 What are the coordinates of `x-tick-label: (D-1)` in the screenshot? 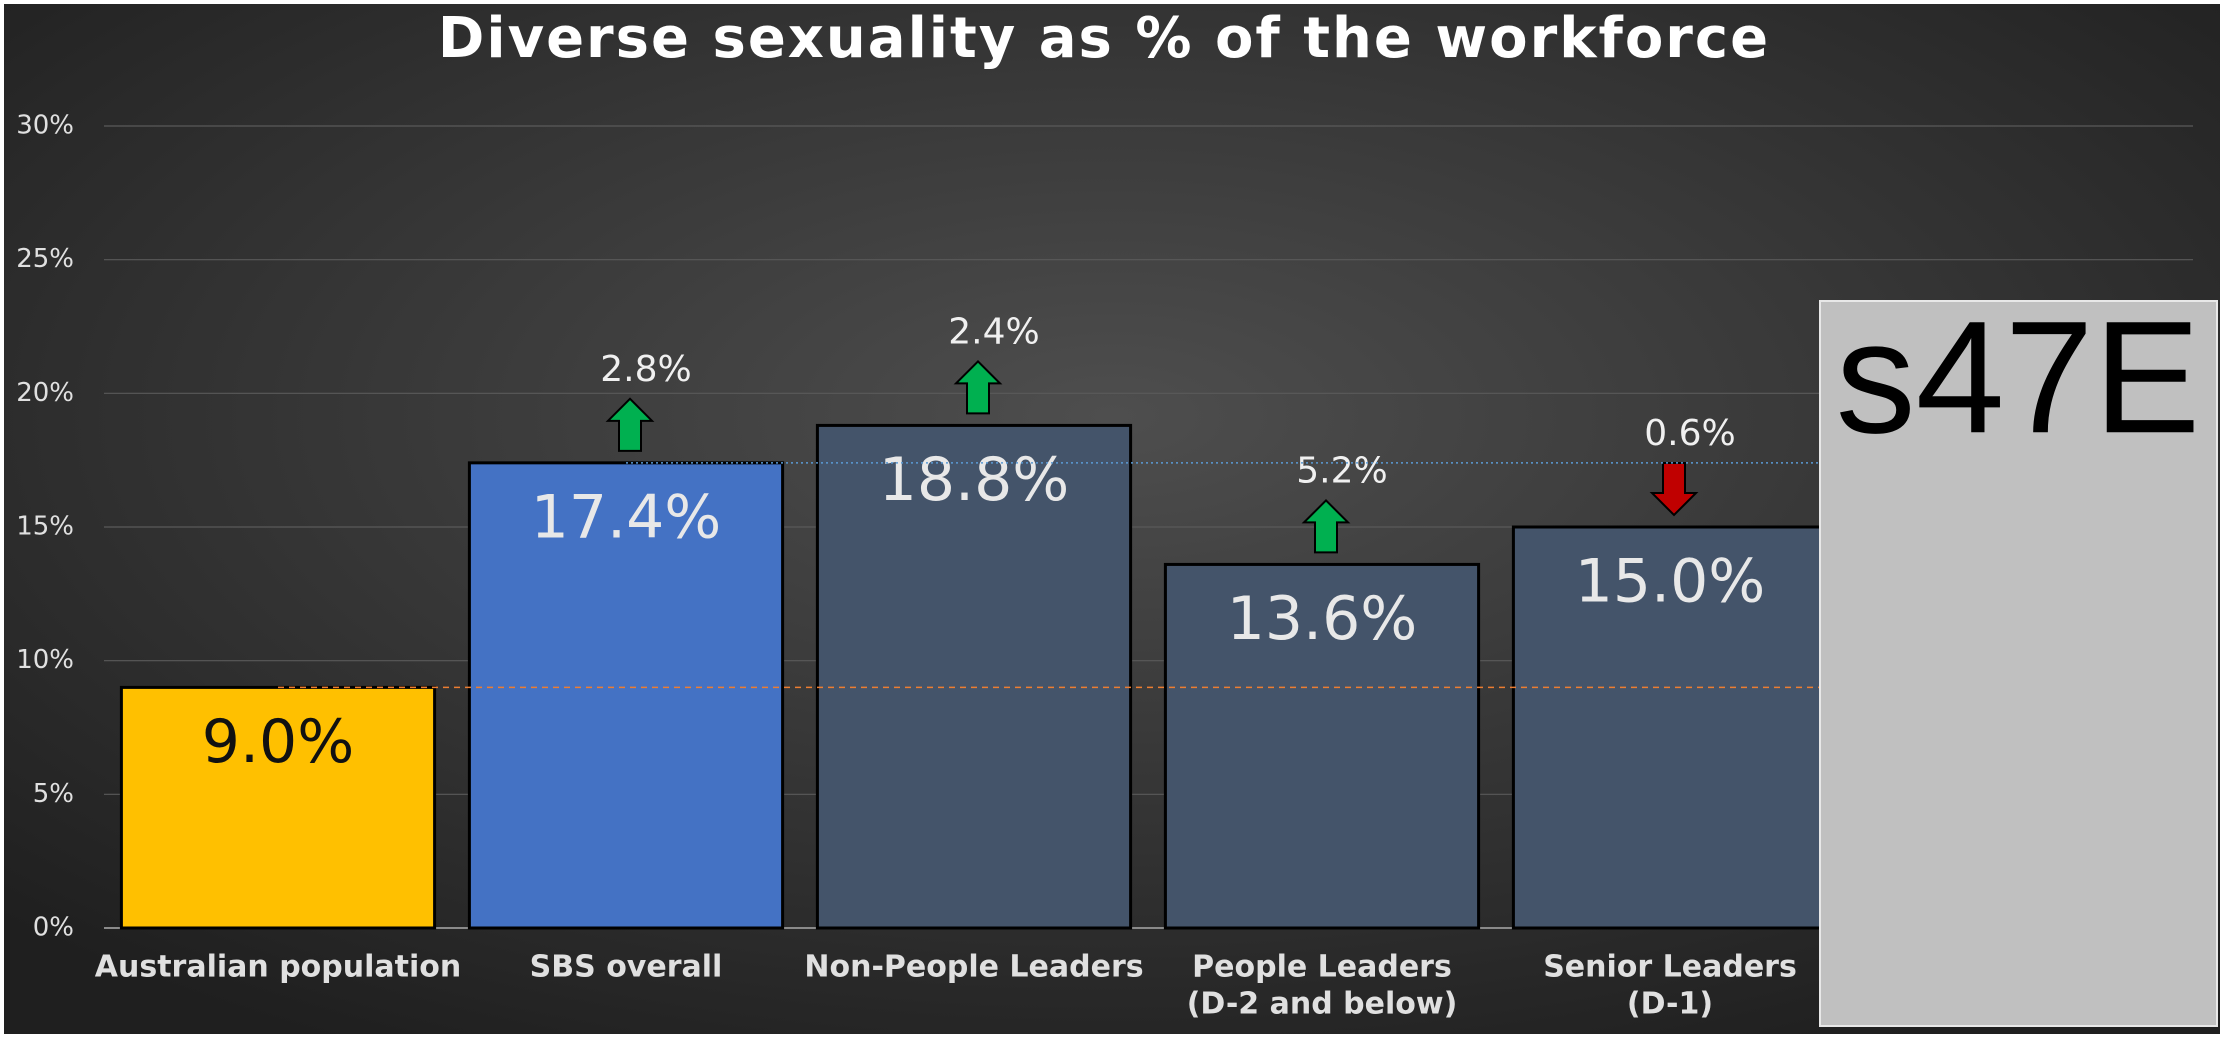 It's located at (1670, 1004).